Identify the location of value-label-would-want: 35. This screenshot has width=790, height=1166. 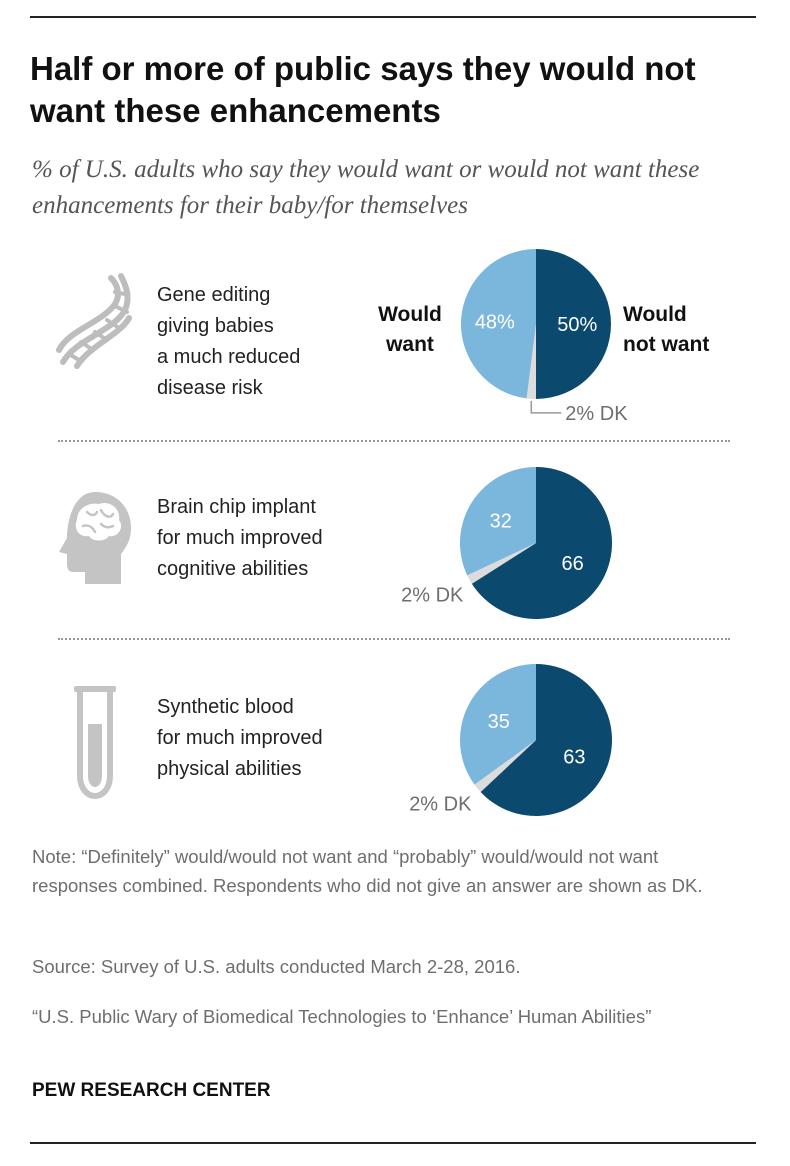
(499, 722).